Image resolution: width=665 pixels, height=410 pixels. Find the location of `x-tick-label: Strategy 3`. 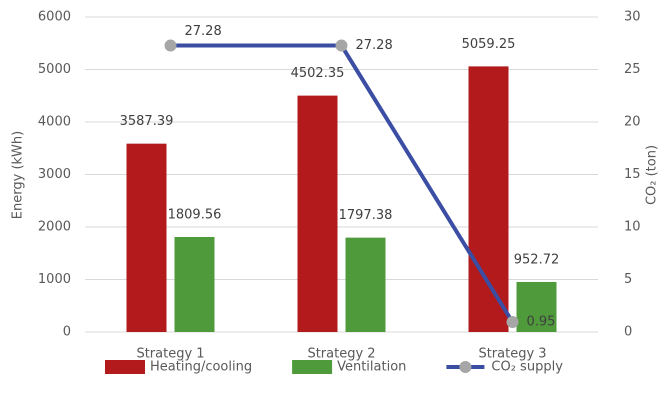

x-tick-label: Strategy 3 is located at coordinates (512, 354).